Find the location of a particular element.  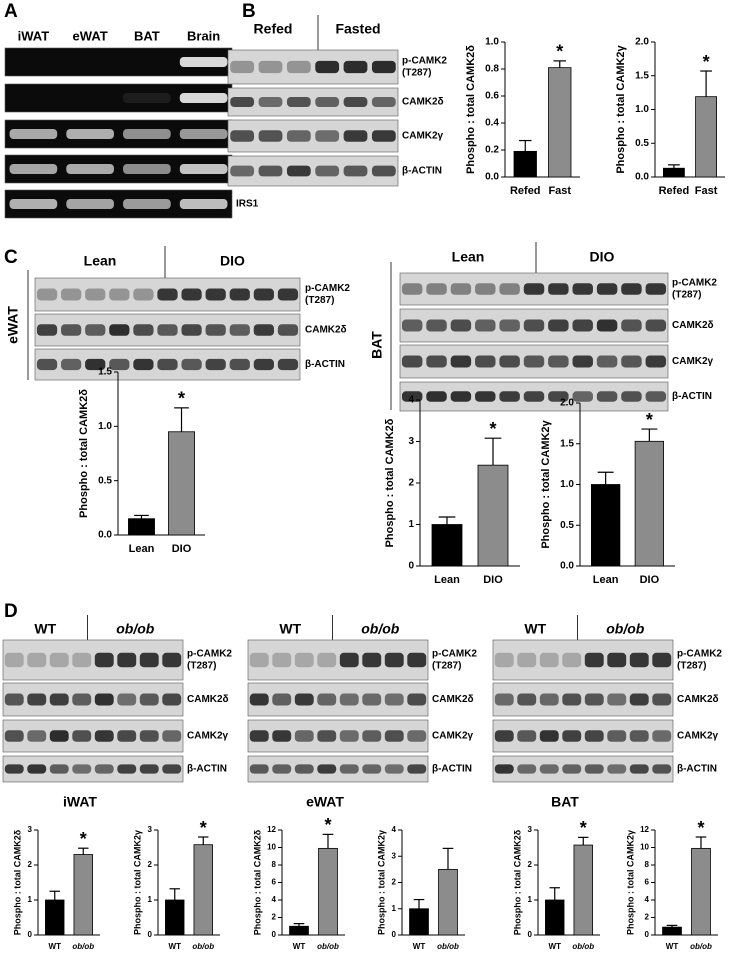

tissue-title: eWAT is located at coordinates (325, 802).